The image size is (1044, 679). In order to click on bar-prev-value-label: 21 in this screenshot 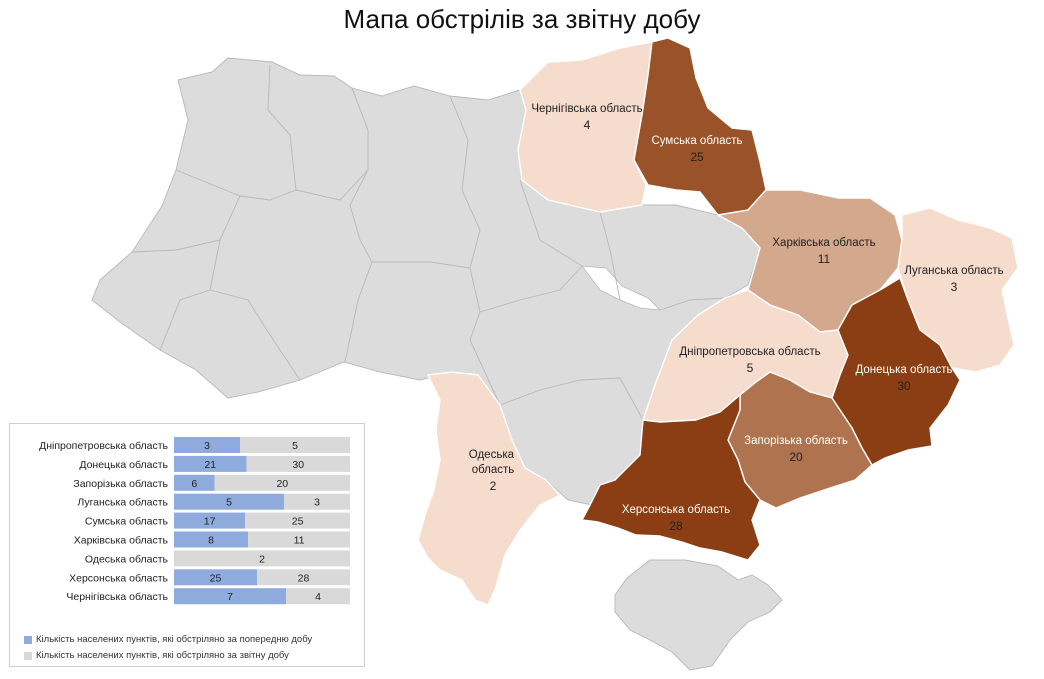, I will do `click(210, 465)`.